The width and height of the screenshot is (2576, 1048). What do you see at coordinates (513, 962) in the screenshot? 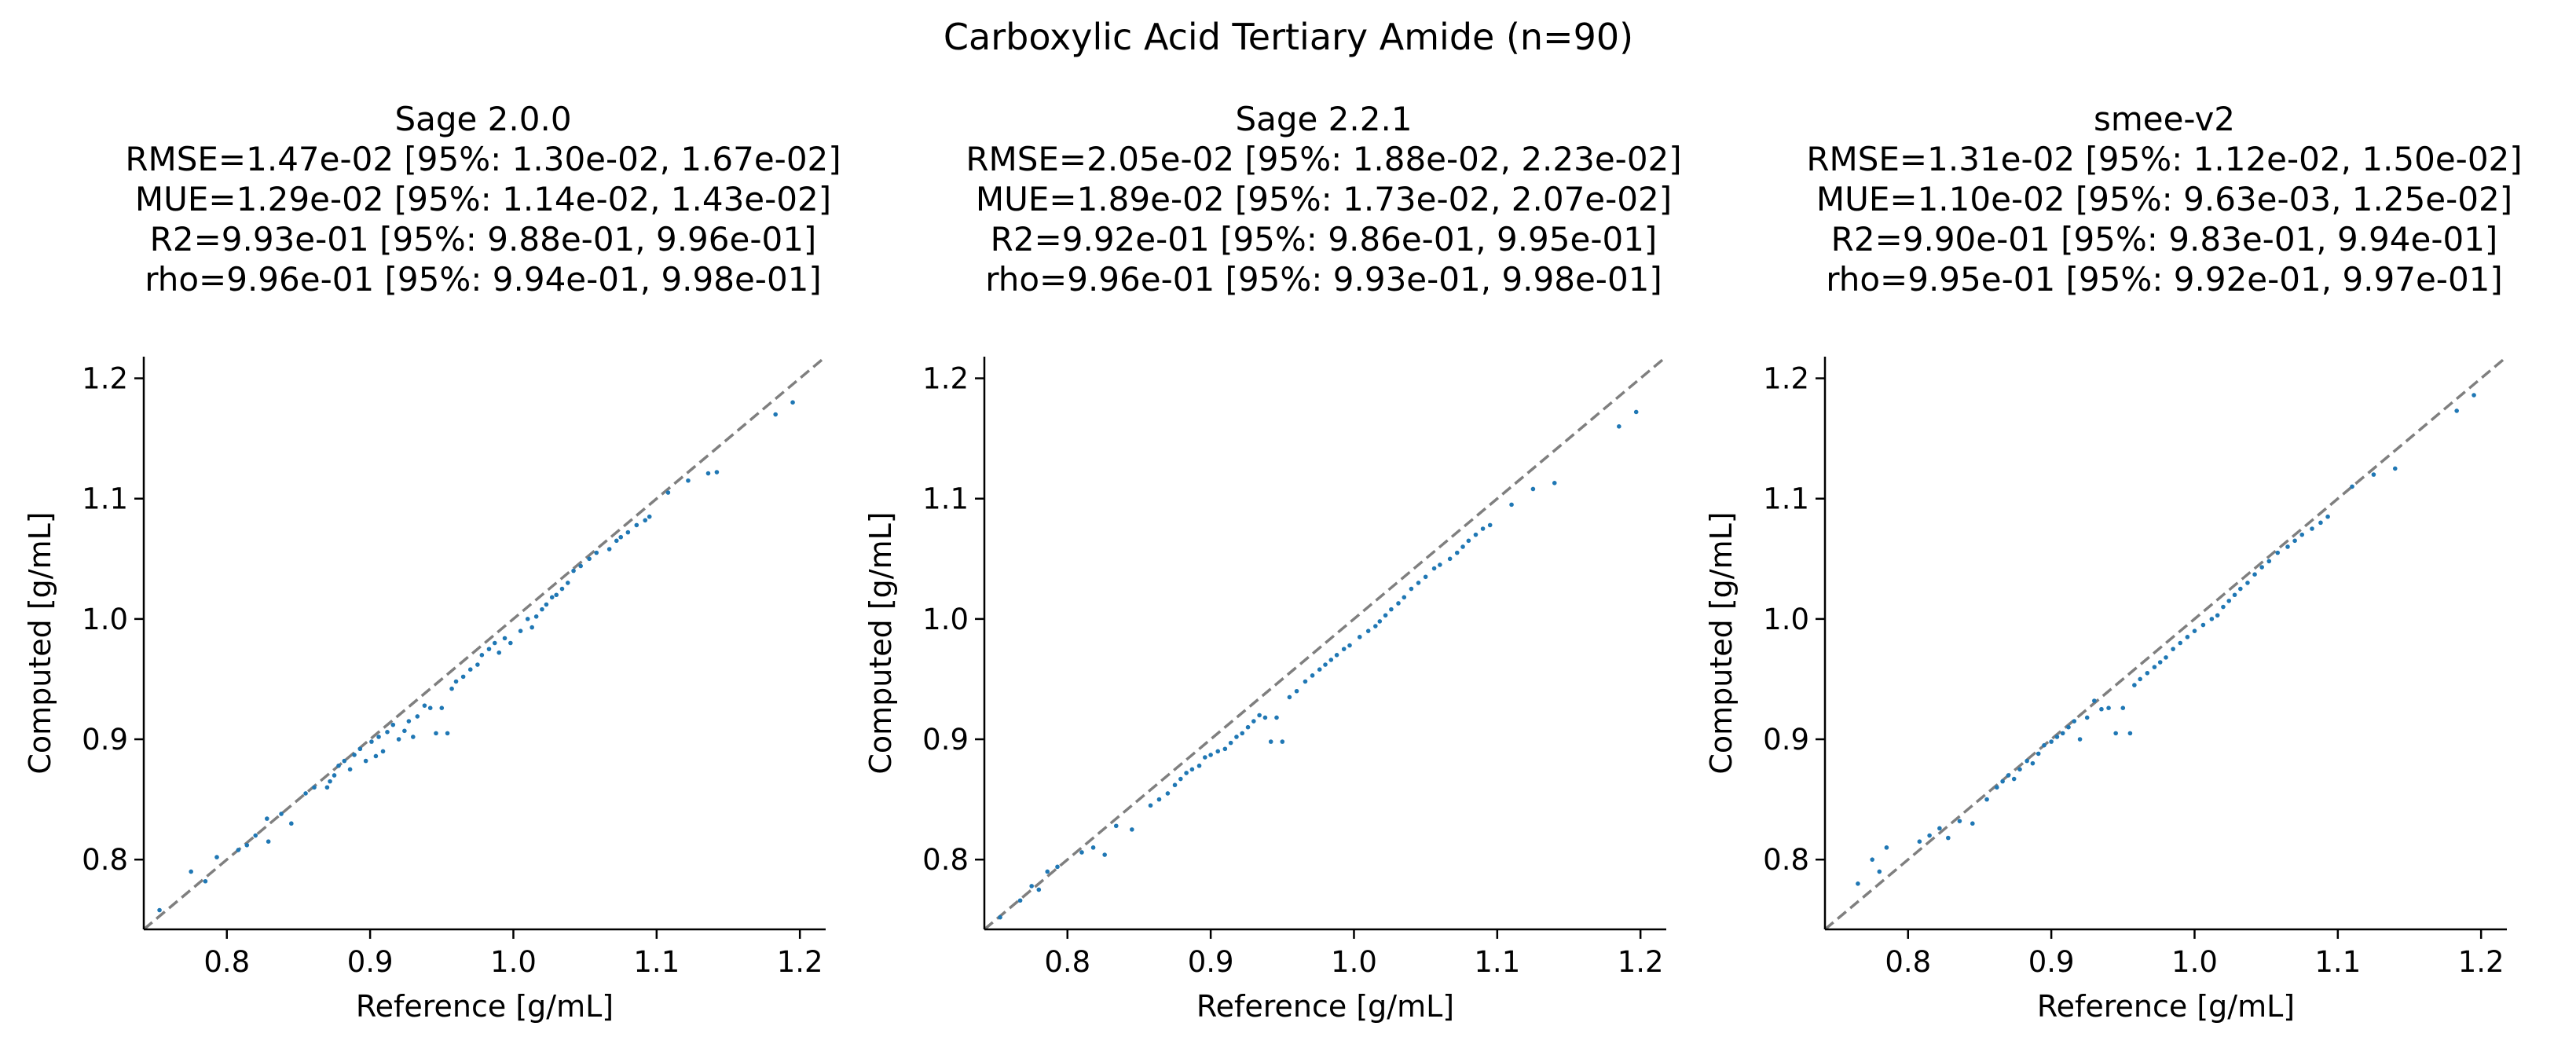
I see `x-tick-label: 1.0` at bounding box center [513, 962].